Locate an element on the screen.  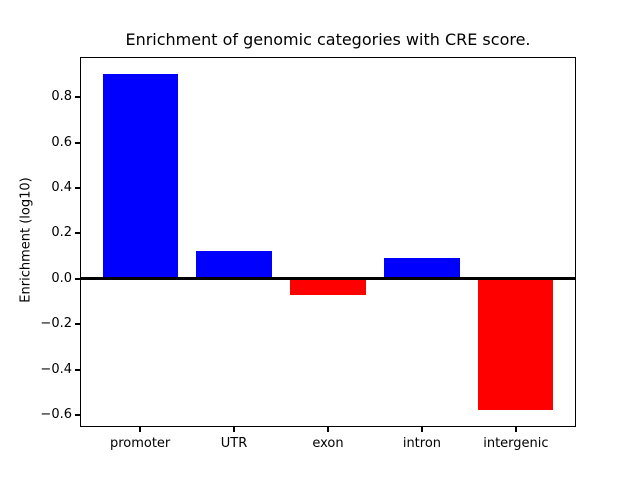
x-tick-label: promoter is located at coordinates (140, 444).